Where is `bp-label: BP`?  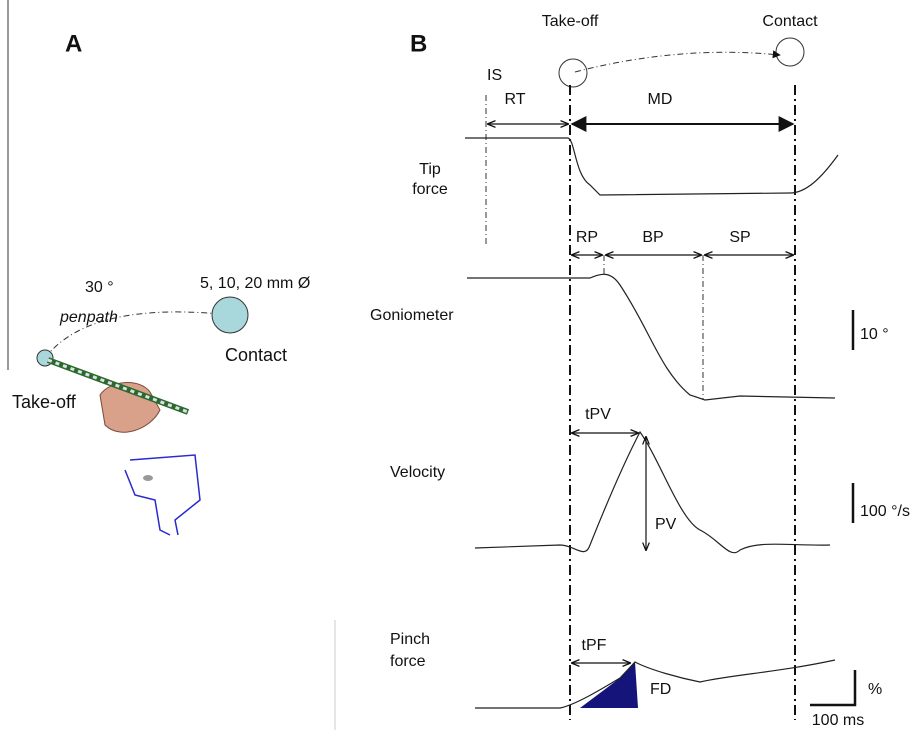
bp-label: BP is located at coordinates (652, 237).